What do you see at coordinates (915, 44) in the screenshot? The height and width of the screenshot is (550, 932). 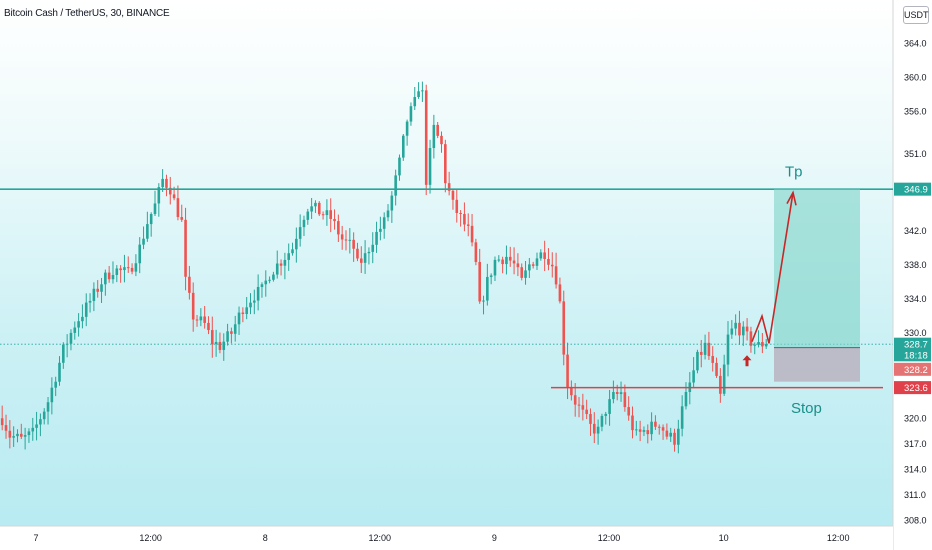 I see `price-tick-label: 364.0` at bounding box center [915, 44].